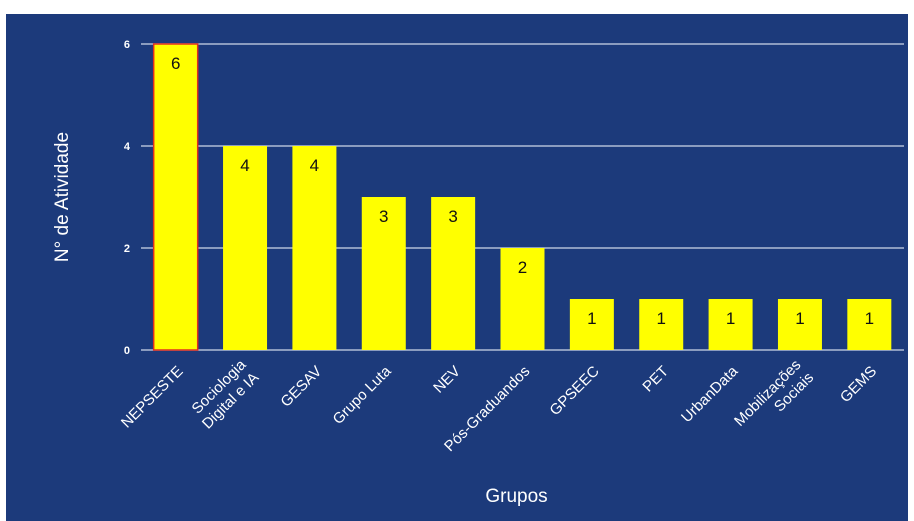 The image size is (914, 521). What do you see at coordinates (516, 496) in the screenshot?
I see `x-axis-title: Grupos` at bounding box center [516, 496].